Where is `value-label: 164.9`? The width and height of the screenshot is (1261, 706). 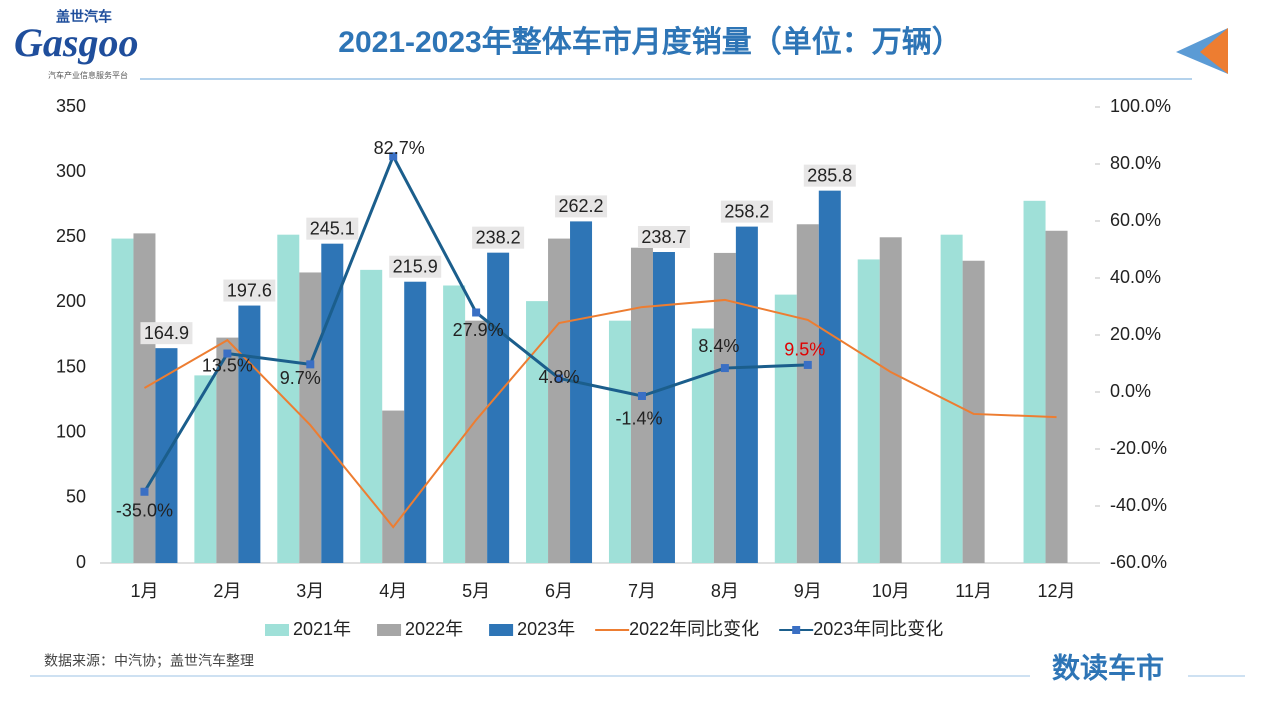
value-label: 164.9 is located at coordinates (166, 333).